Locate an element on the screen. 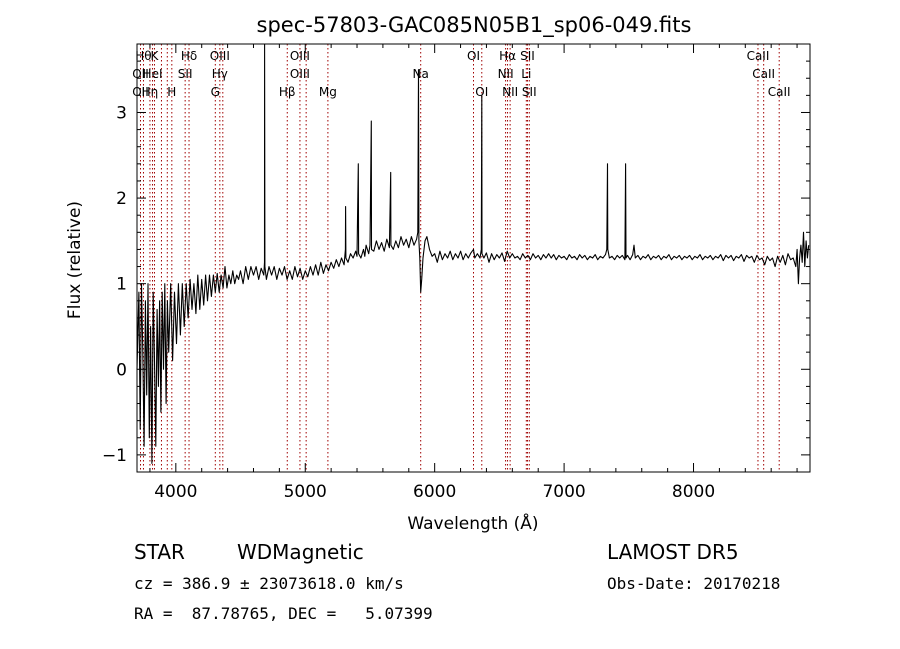  line-marker-label: Hθ is located at coordinates (143, 56).